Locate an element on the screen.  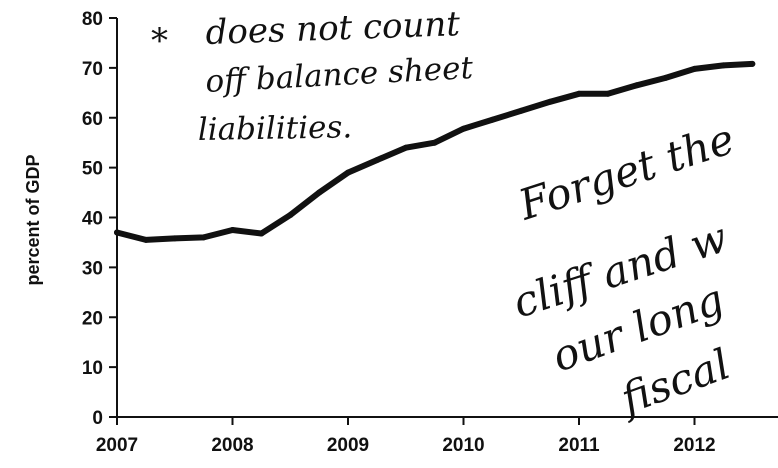
footnote-line-2: off balance sheet is located at coordinates (340, 75).